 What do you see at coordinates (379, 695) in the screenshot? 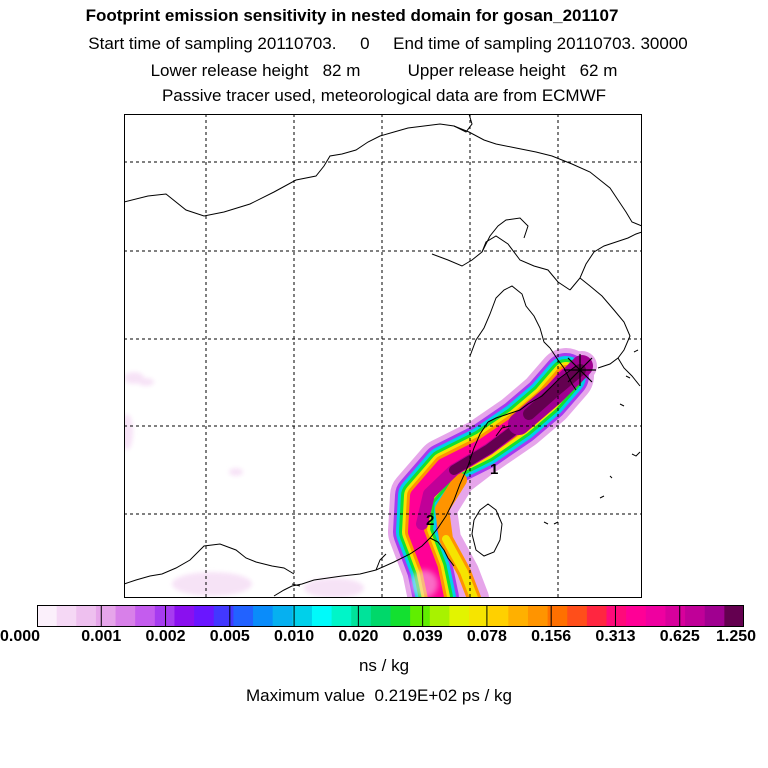
I see `maximum-value-label: Maximum value 0.219E+02 ps / kg` at bounding box center [379, 695].